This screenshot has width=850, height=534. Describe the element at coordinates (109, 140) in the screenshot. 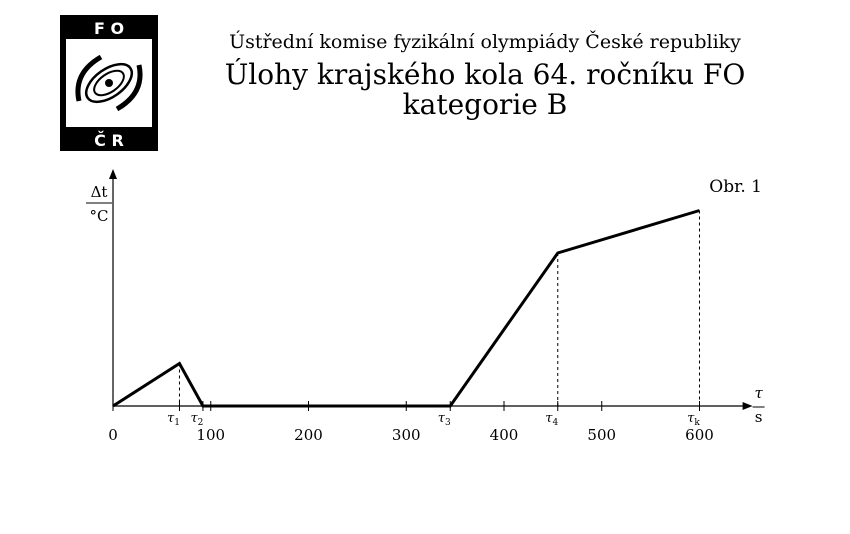

I see `logo-bottom-text: Č R` at that location.